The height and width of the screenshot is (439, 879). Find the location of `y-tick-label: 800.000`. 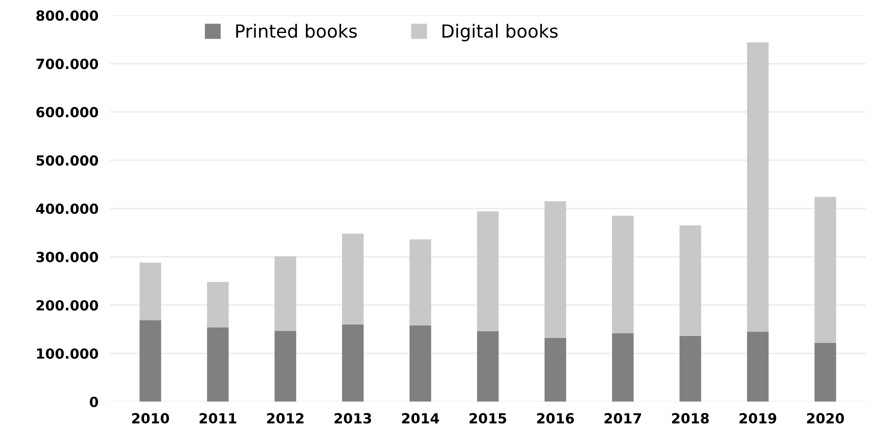

y-tick-label: 800.000 is located at coordinates (67, 15).